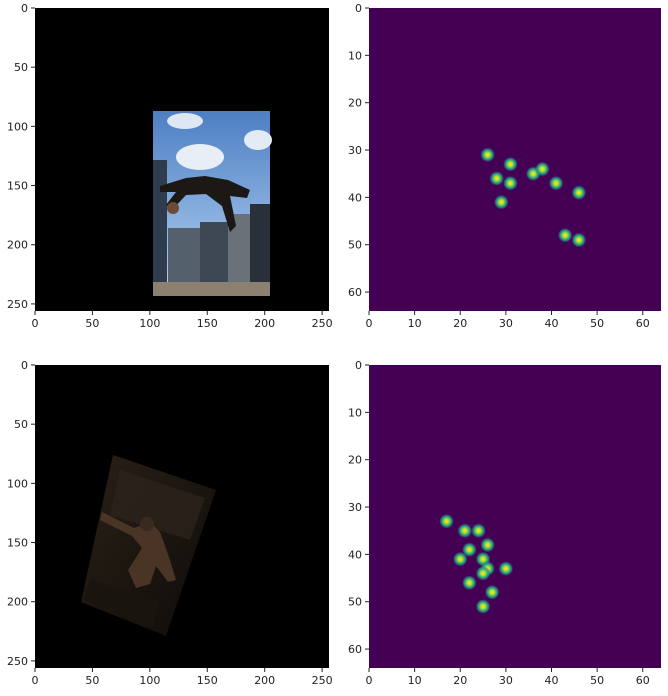 The height and width of the screenshot is (696, 668). Describe the element at coordinates (157, 505) in the screenshot. I see `photo-window` at that location.